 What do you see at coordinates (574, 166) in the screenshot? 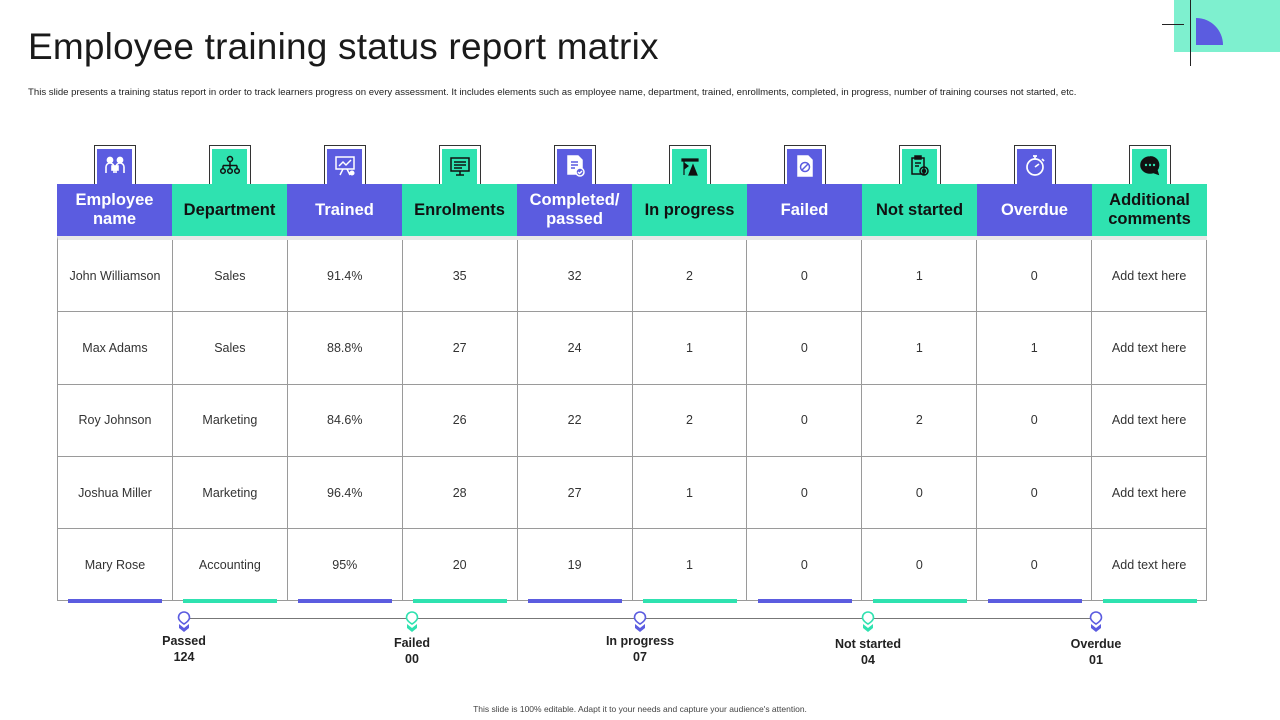
I see `document-check-icon` at bounding box center [574, 166].